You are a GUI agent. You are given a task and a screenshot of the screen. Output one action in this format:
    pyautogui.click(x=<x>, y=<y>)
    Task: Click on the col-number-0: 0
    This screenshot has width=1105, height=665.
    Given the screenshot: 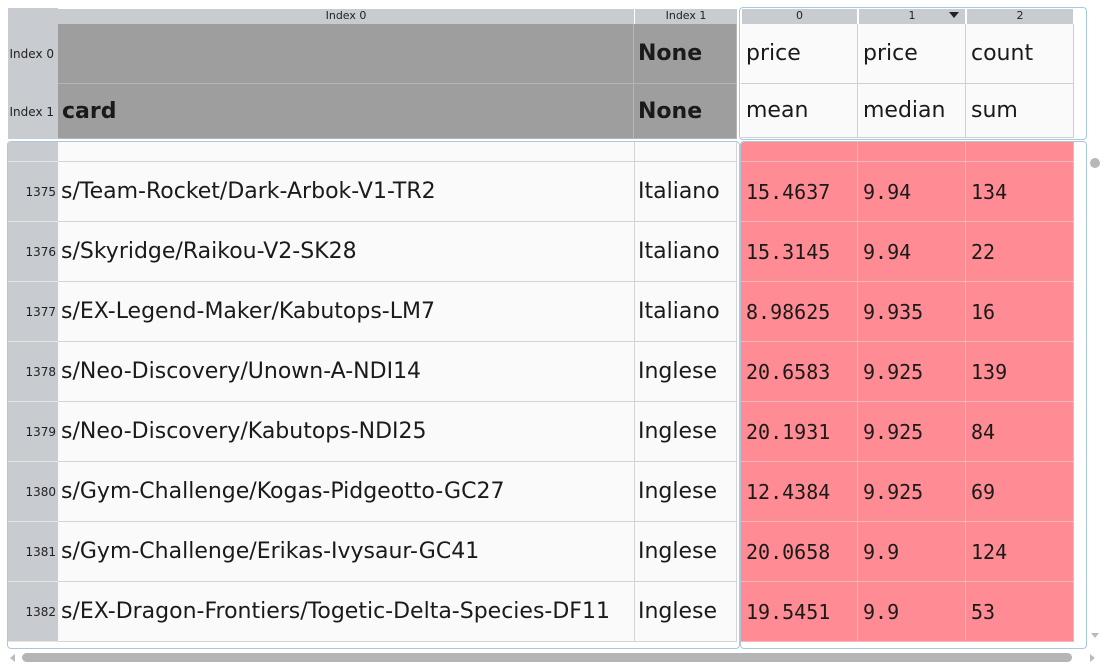 What is the action you would take?
    pyautogui.click(x=799, y=16)
    